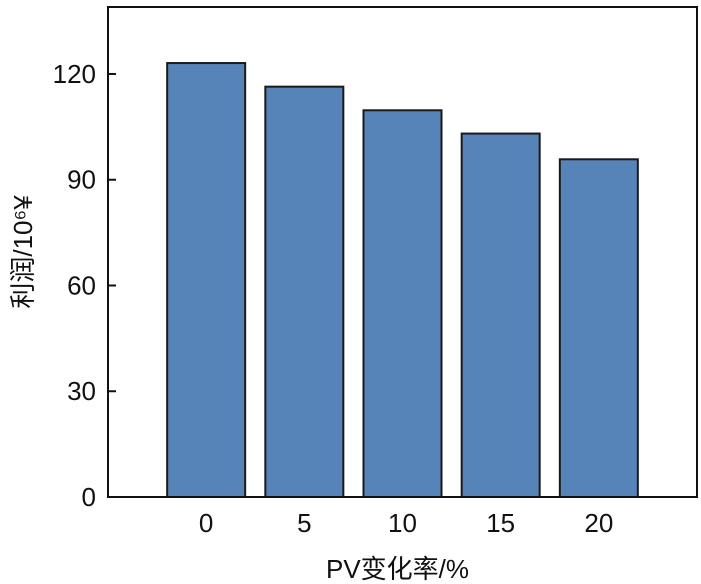  I want to click on y-tick-label: 0, so click(89, 497).